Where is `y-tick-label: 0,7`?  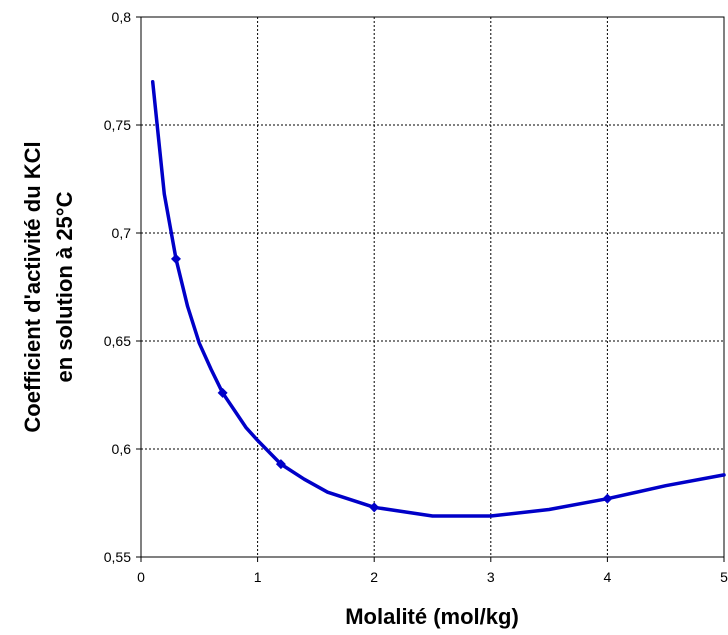
y-tick-label: 0,7 is located at coordinates (122, 233).